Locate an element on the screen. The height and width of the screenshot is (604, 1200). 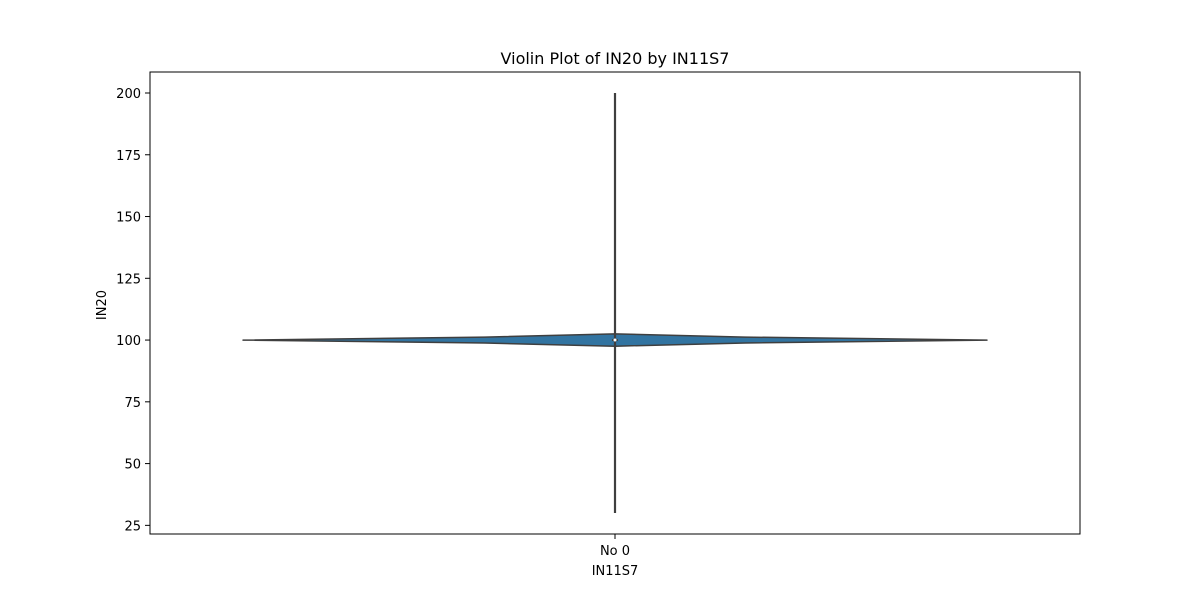
y-tick-label: 175 is located at coordinates (128, 156).